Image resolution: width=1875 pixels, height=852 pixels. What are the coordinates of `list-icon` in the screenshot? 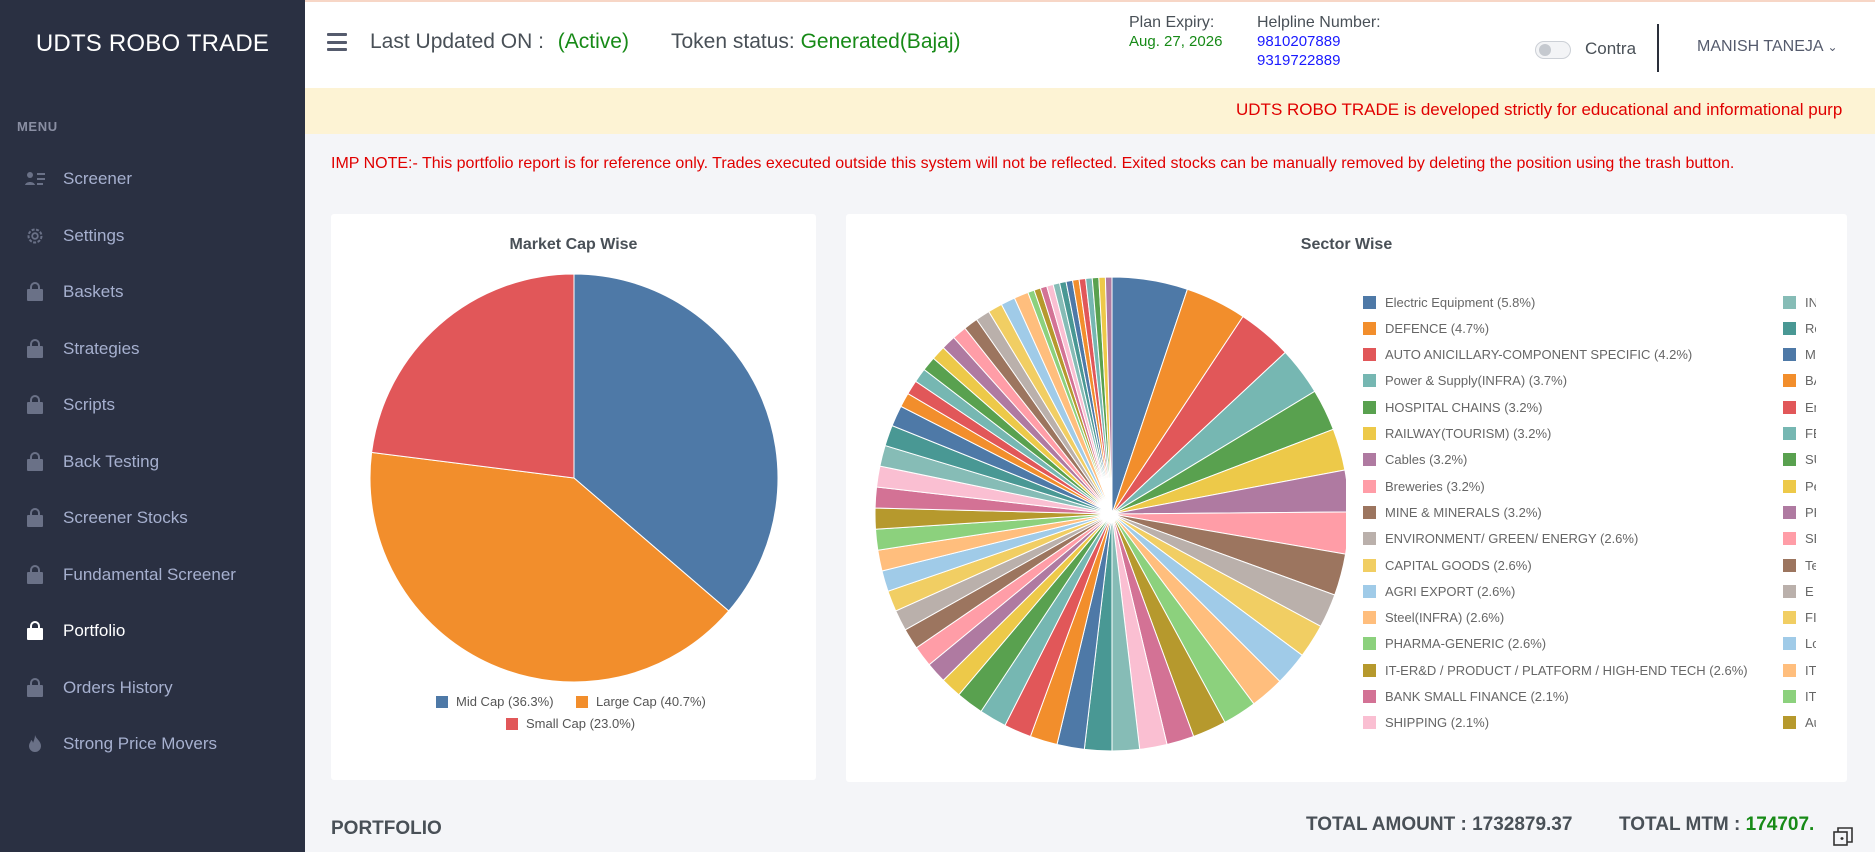 It's located at (35, 179).